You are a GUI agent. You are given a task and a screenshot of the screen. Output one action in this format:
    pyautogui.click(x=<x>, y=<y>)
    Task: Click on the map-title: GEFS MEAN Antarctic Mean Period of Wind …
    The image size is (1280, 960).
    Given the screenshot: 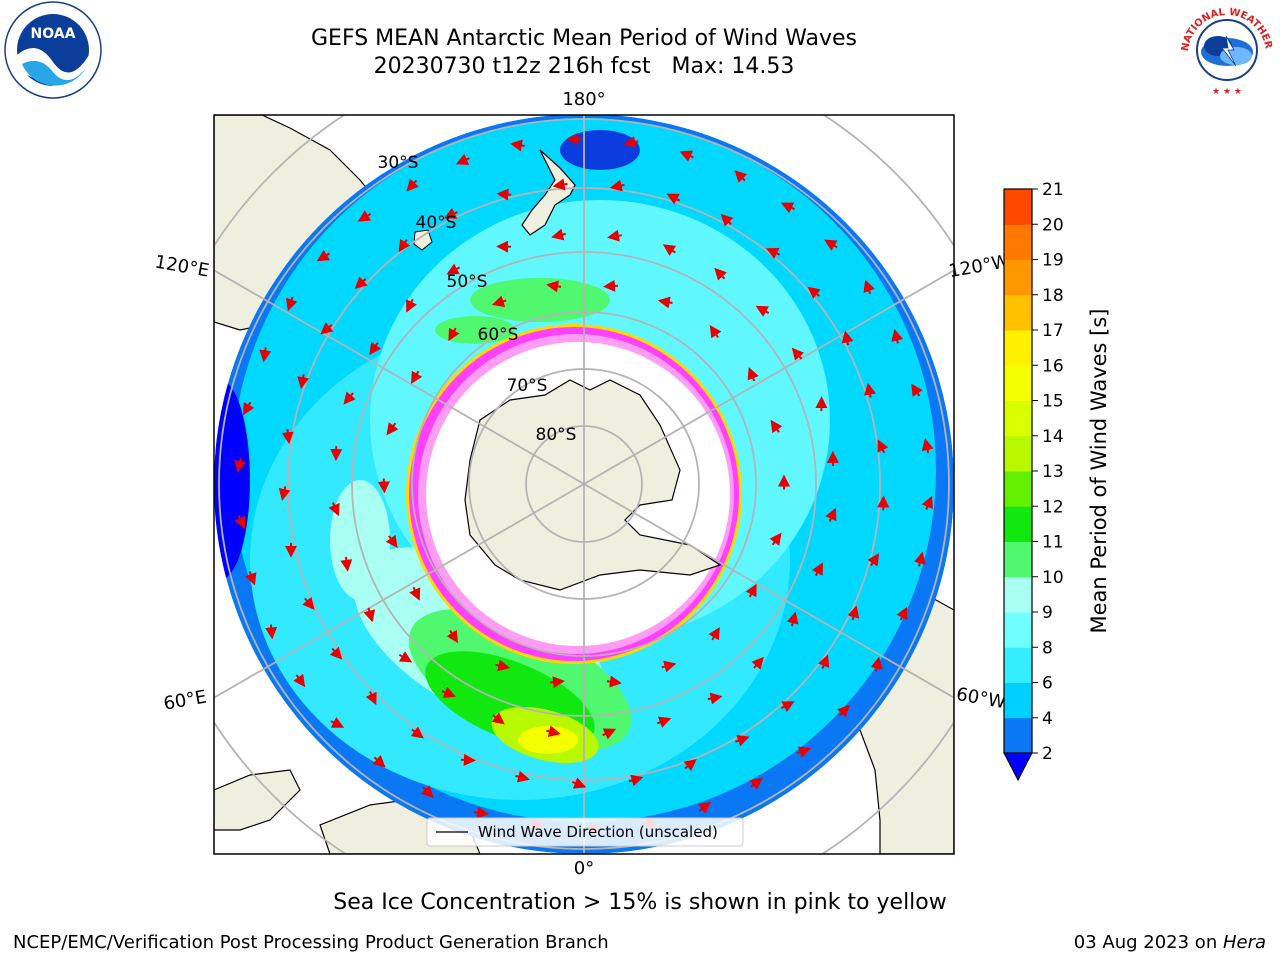 What is the action you would take?
    pyautogui.click(x=584, y=38)
    